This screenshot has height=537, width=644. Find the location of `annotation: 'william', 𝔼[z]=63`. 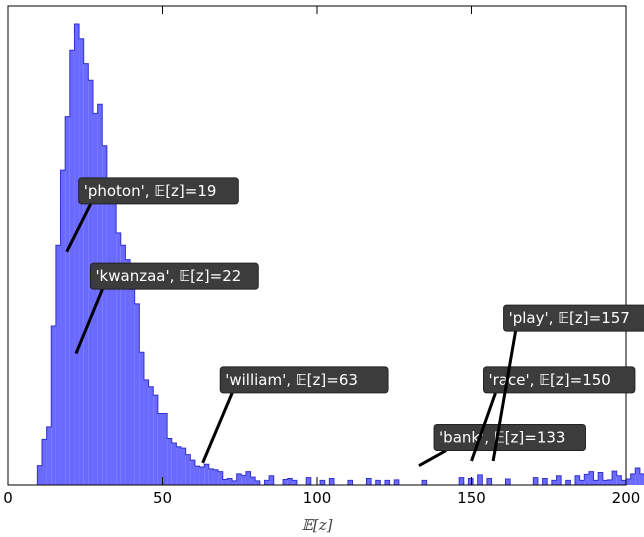

annotation: 'william', 𝔼[z]=63 is located at coordinates (295, 415).